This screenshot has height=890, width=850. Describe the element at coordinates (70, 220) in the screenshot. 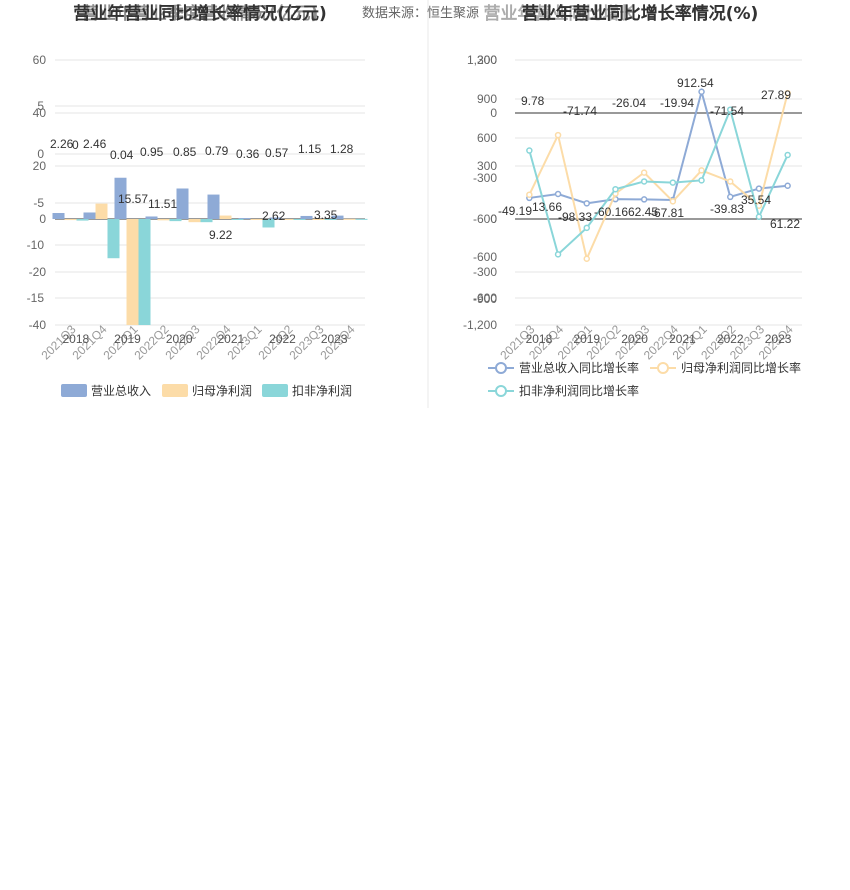

I see `bar-1-2021Q3` at that location.